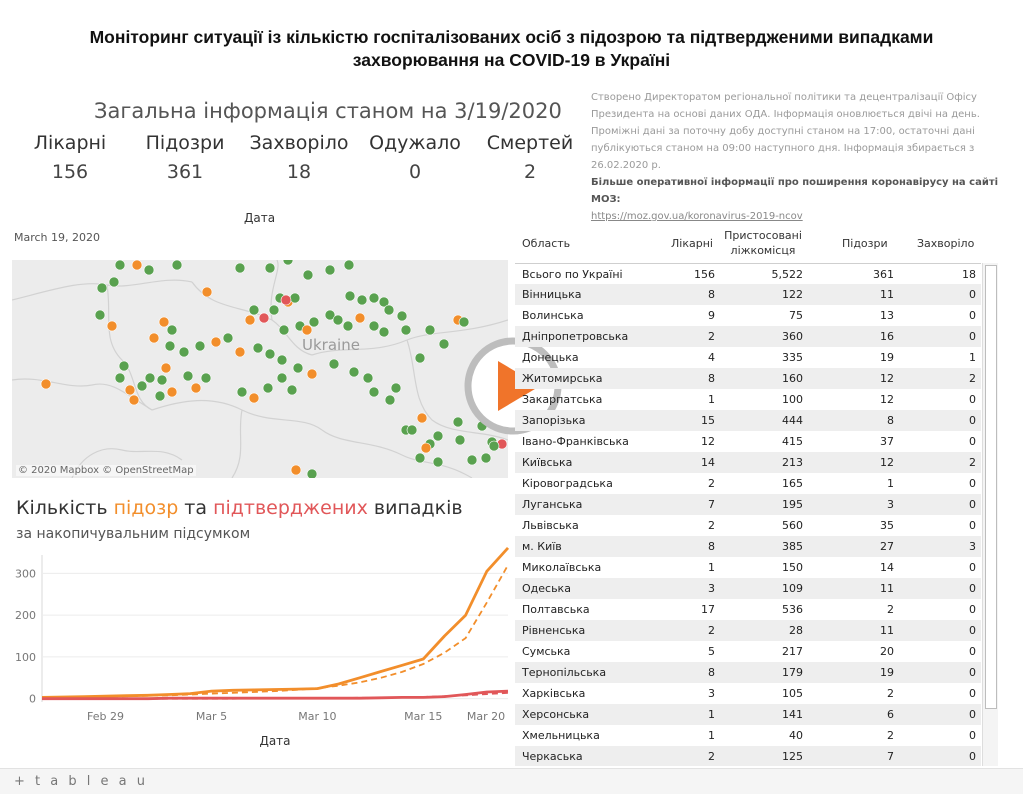 This screenshot has height=794, width=1023. I want to click on scrollbar-thumb, so click(991, 487).